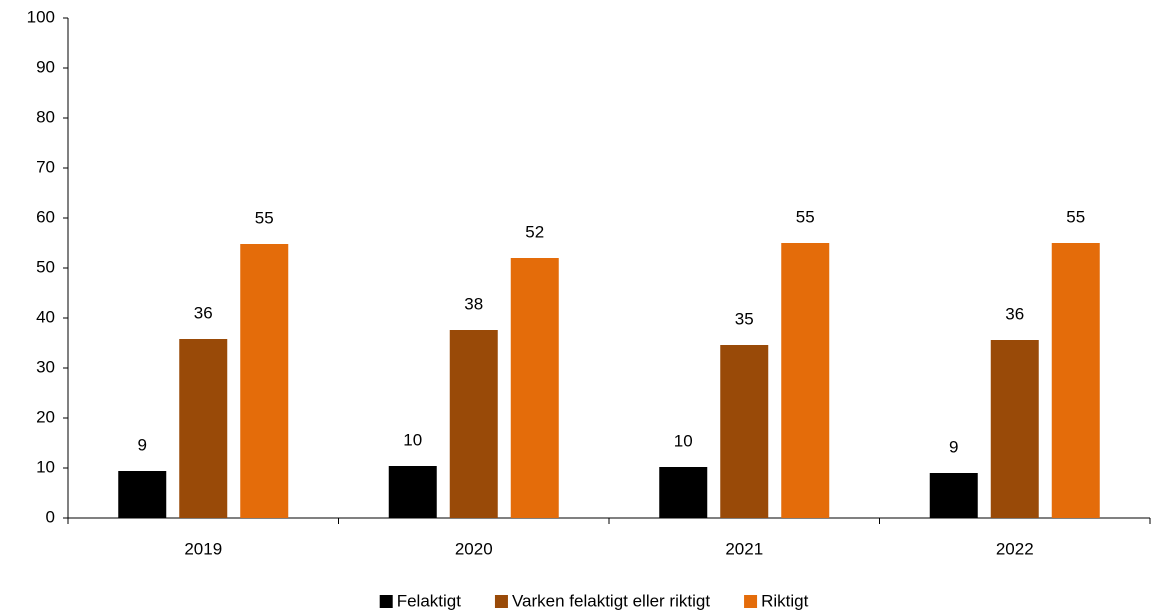 Image resolution: width=1168 pixels, height=614 pixels. I want to click on y-tick-label: 10, so click(45, 466).